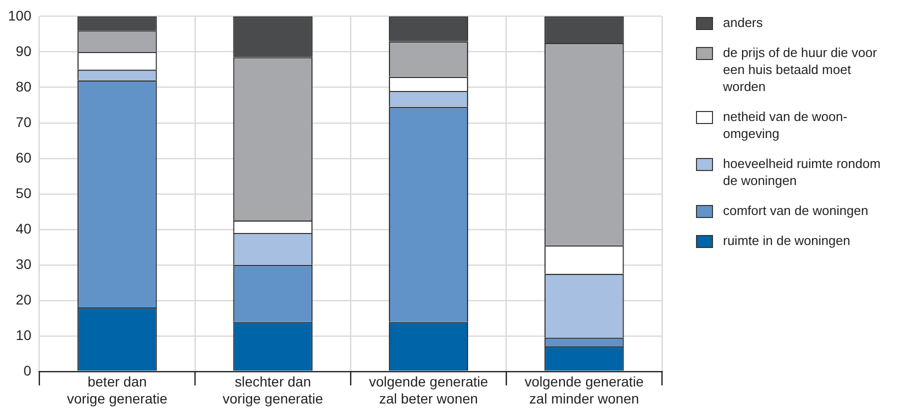 Image resolution: width=906 pixels, height=411 pixels. What do you see at coordinates (24, 86) in the screenshot?
I see `y-tick-label: 80` at bounding box center [24, 86].